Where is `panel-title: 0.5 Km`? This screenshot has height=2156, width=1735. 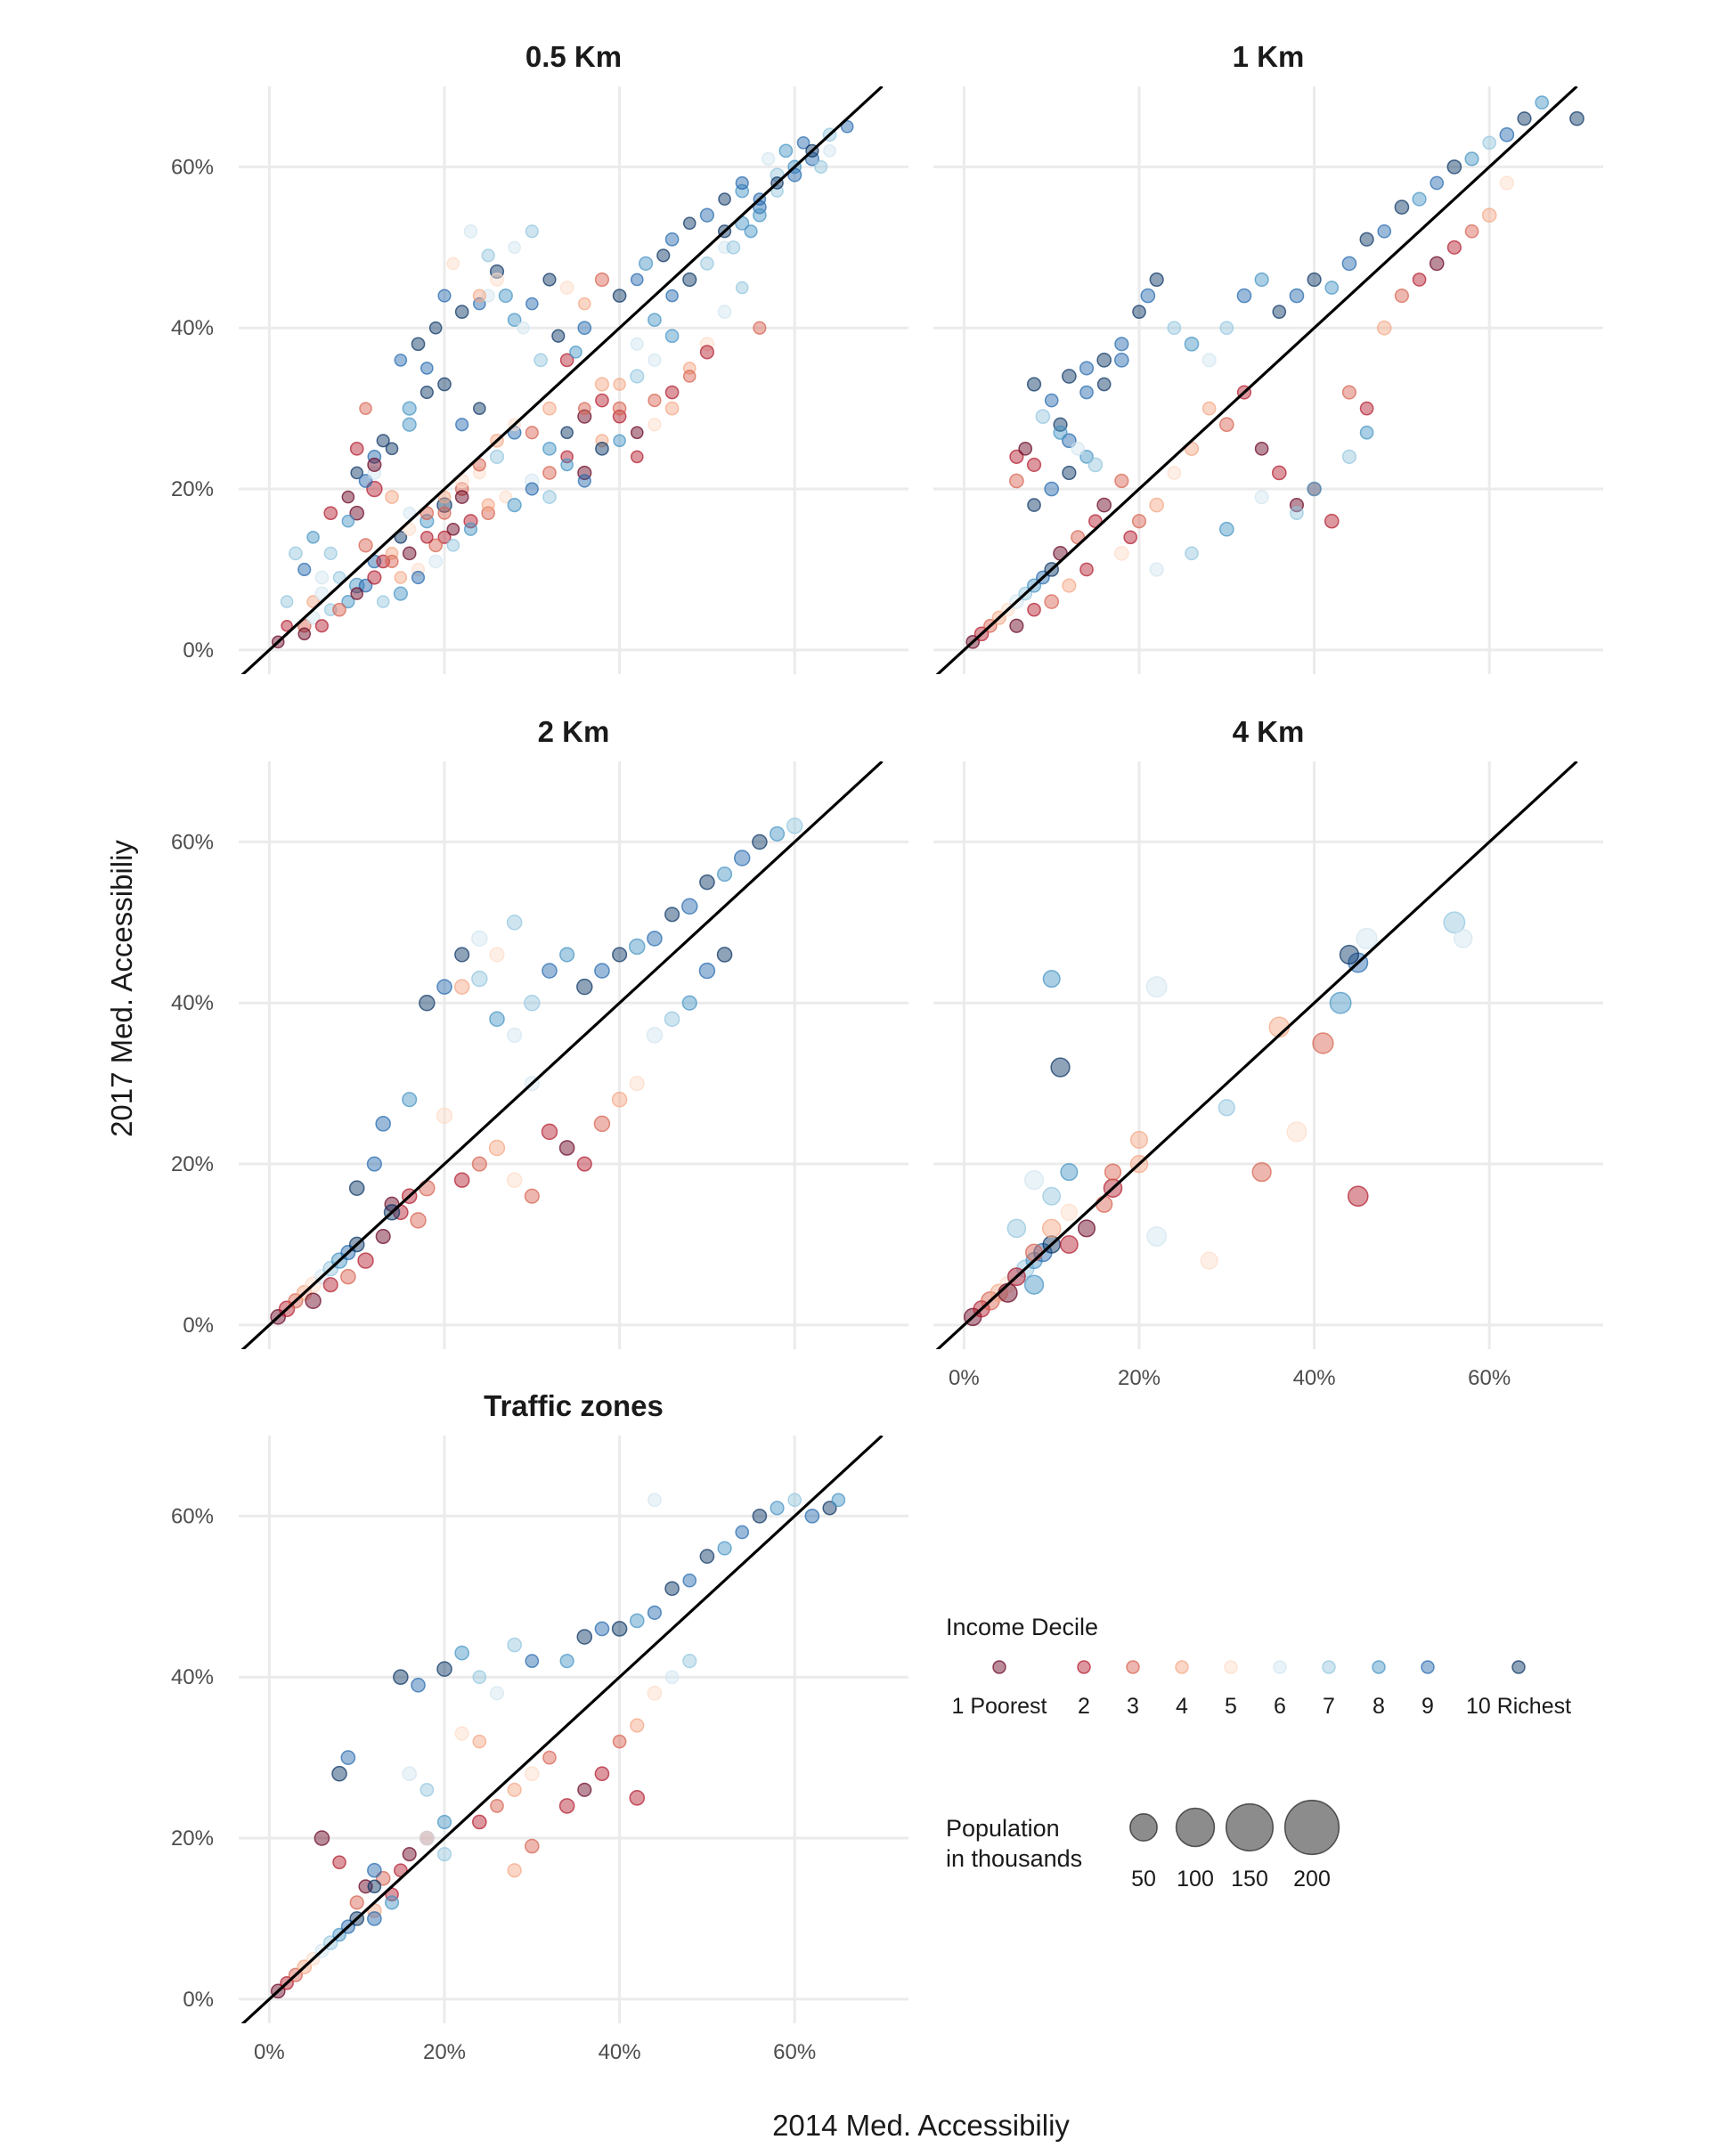 panel-title: 0.5 Km is located at coordinates (573, 56).